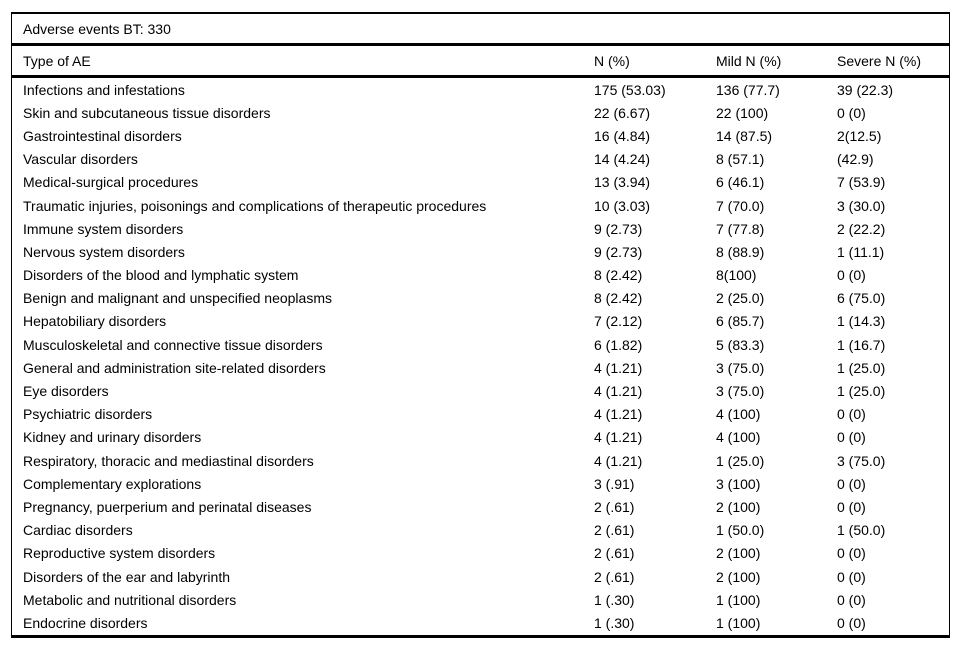 This screenshot has width=956, height=647. What do you see at coordinates (740, 530) in the screenshot?
I see `mild-n-percent-cell: 1 (50.0)` at bounding box center [740, 530].